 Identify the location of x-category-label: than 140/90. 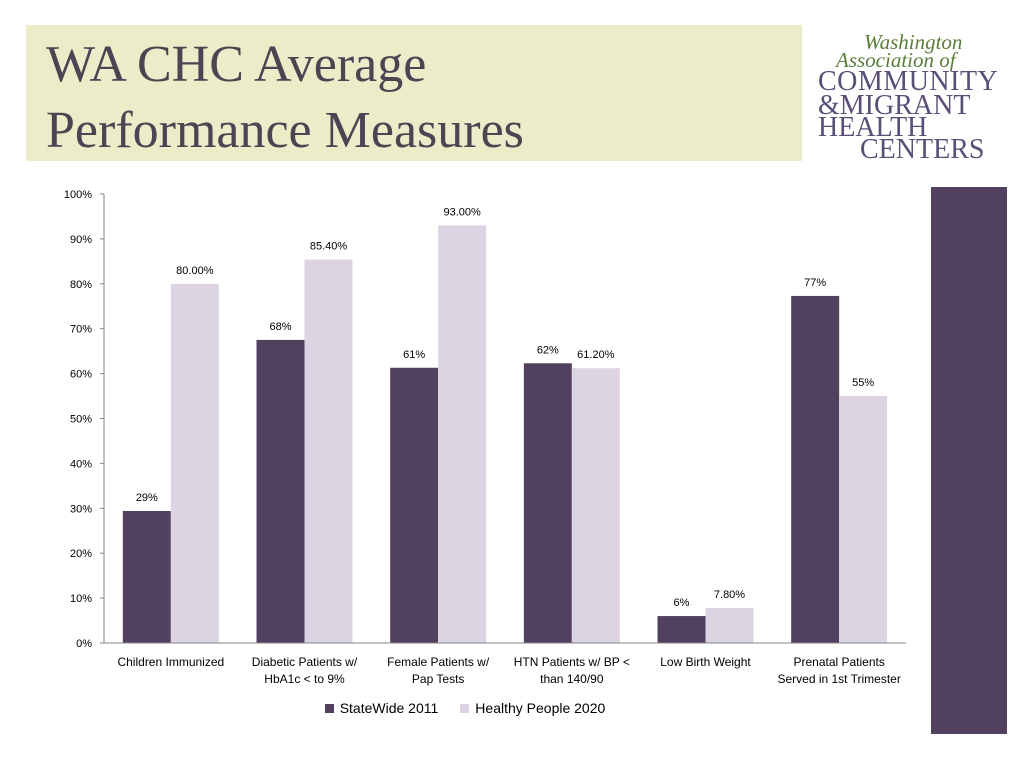
(572, 679).